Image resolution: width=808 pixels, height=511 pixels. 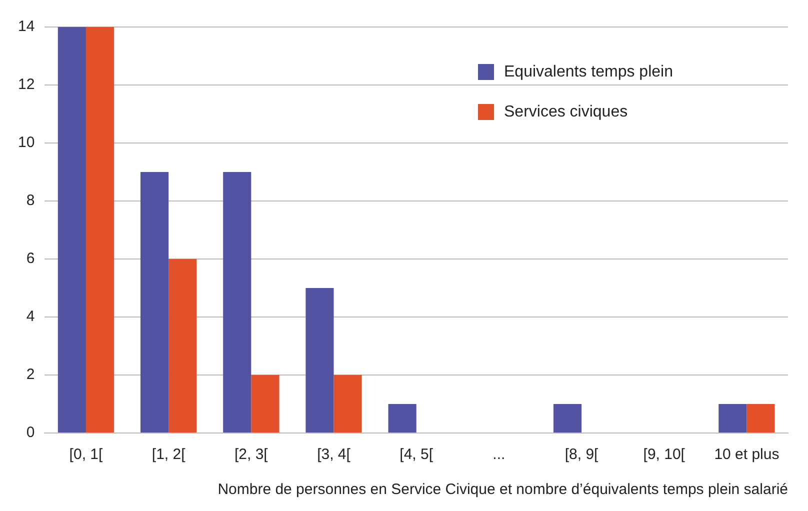 I want to click on y-tick-label: 6, so click(x=30, y=259).